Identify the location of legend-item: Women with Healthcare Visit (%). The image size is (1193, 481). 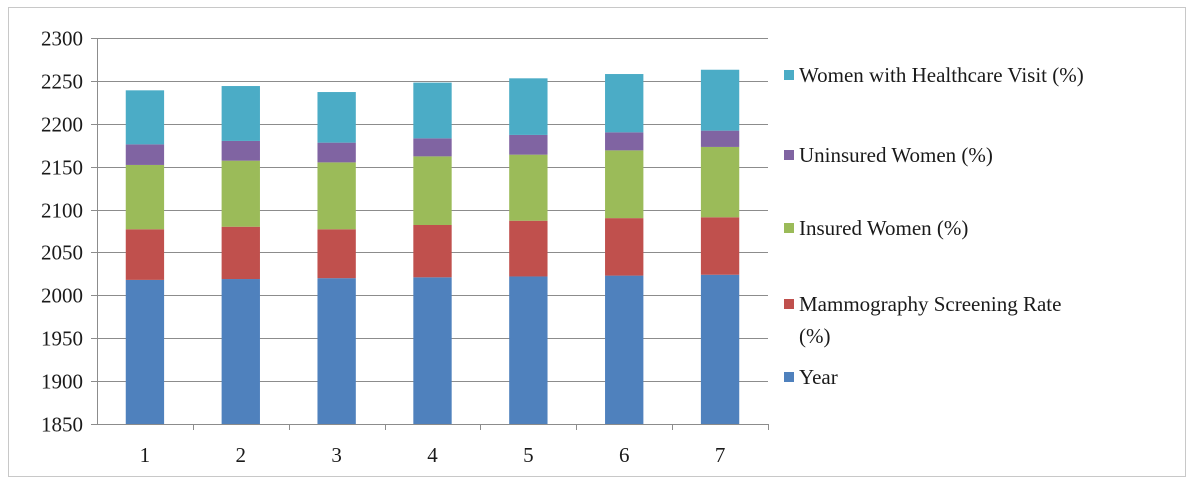
(934, 75).